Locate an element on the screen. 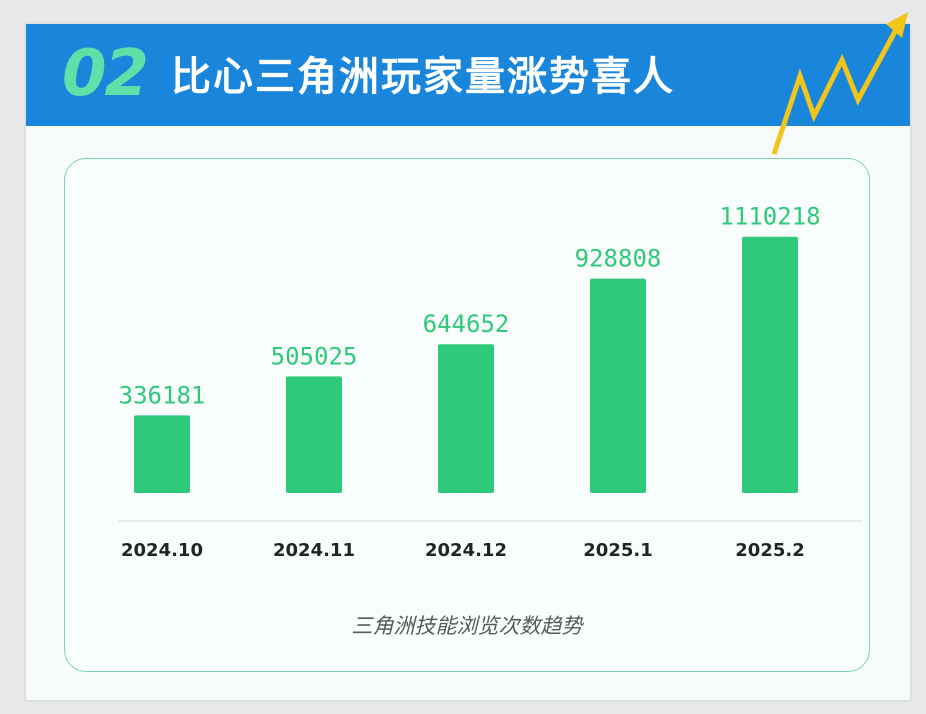  x-tick-label-2024.11: 2024.11 is located at coordinates (314, 550).